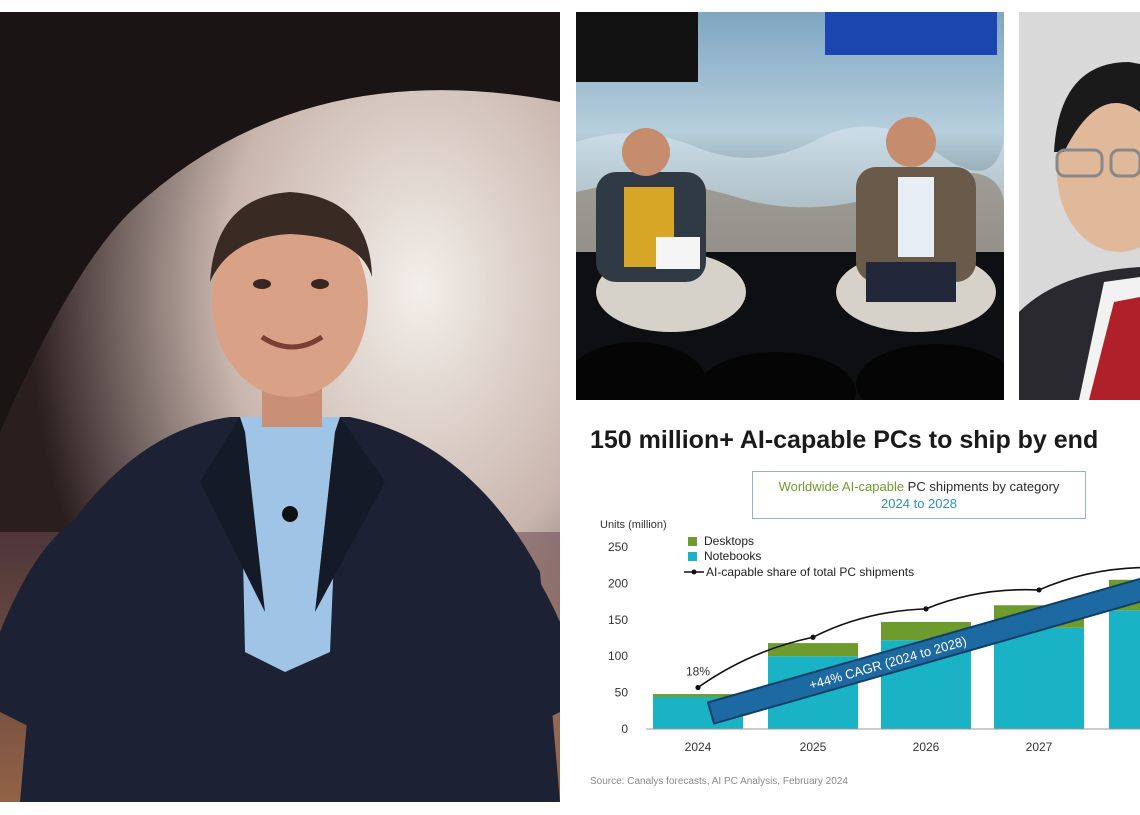 Image resolution: width=1140 pixels, height=815 pixels. Describe the element at coordinates (813, 637) in the screenshot. I see `share-point-2025` at that location.